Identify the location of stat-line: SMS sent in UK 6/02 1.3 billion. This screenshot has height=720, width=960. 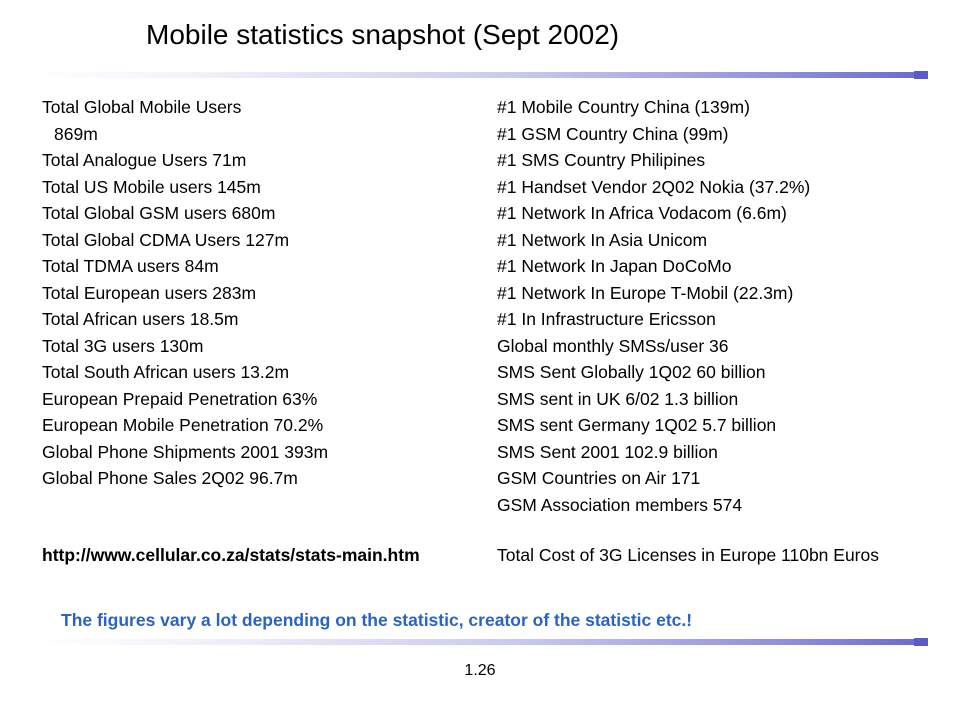
(618, 398).